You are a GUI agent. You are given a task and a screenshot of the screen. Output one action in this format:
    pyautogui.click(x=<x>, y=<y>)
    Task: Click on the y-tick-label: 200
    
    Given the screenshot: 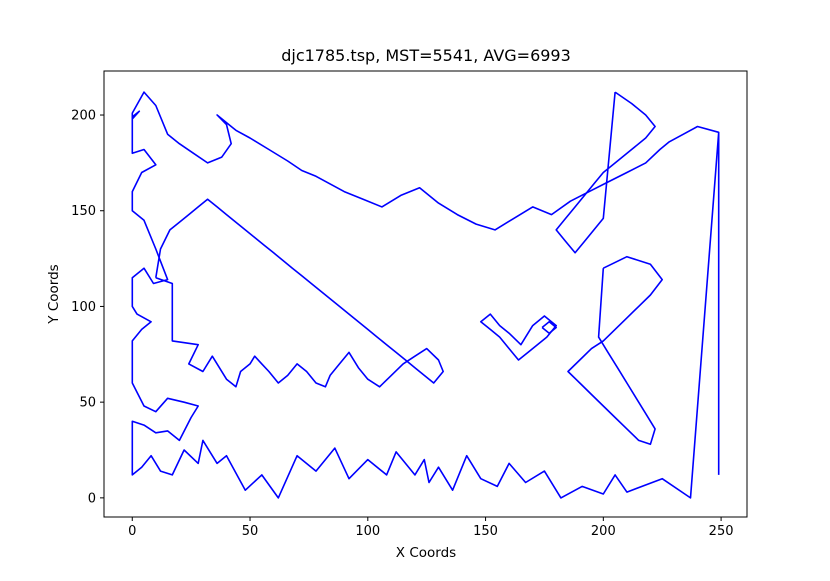 What is the action you would take?
    pyautogui.click(x=83, y=116)
    